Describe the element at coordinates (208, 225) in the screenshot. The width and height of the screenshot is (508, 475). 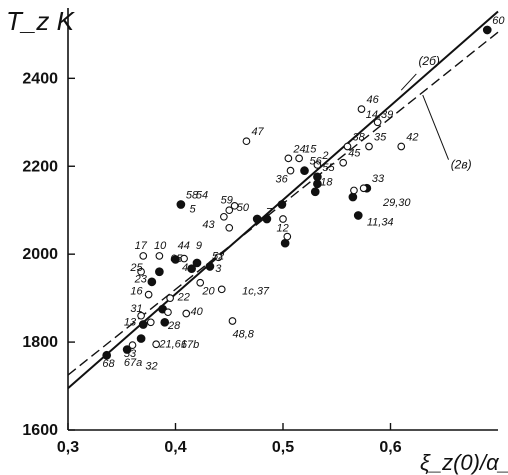
I see `point-label: 43` at that location.